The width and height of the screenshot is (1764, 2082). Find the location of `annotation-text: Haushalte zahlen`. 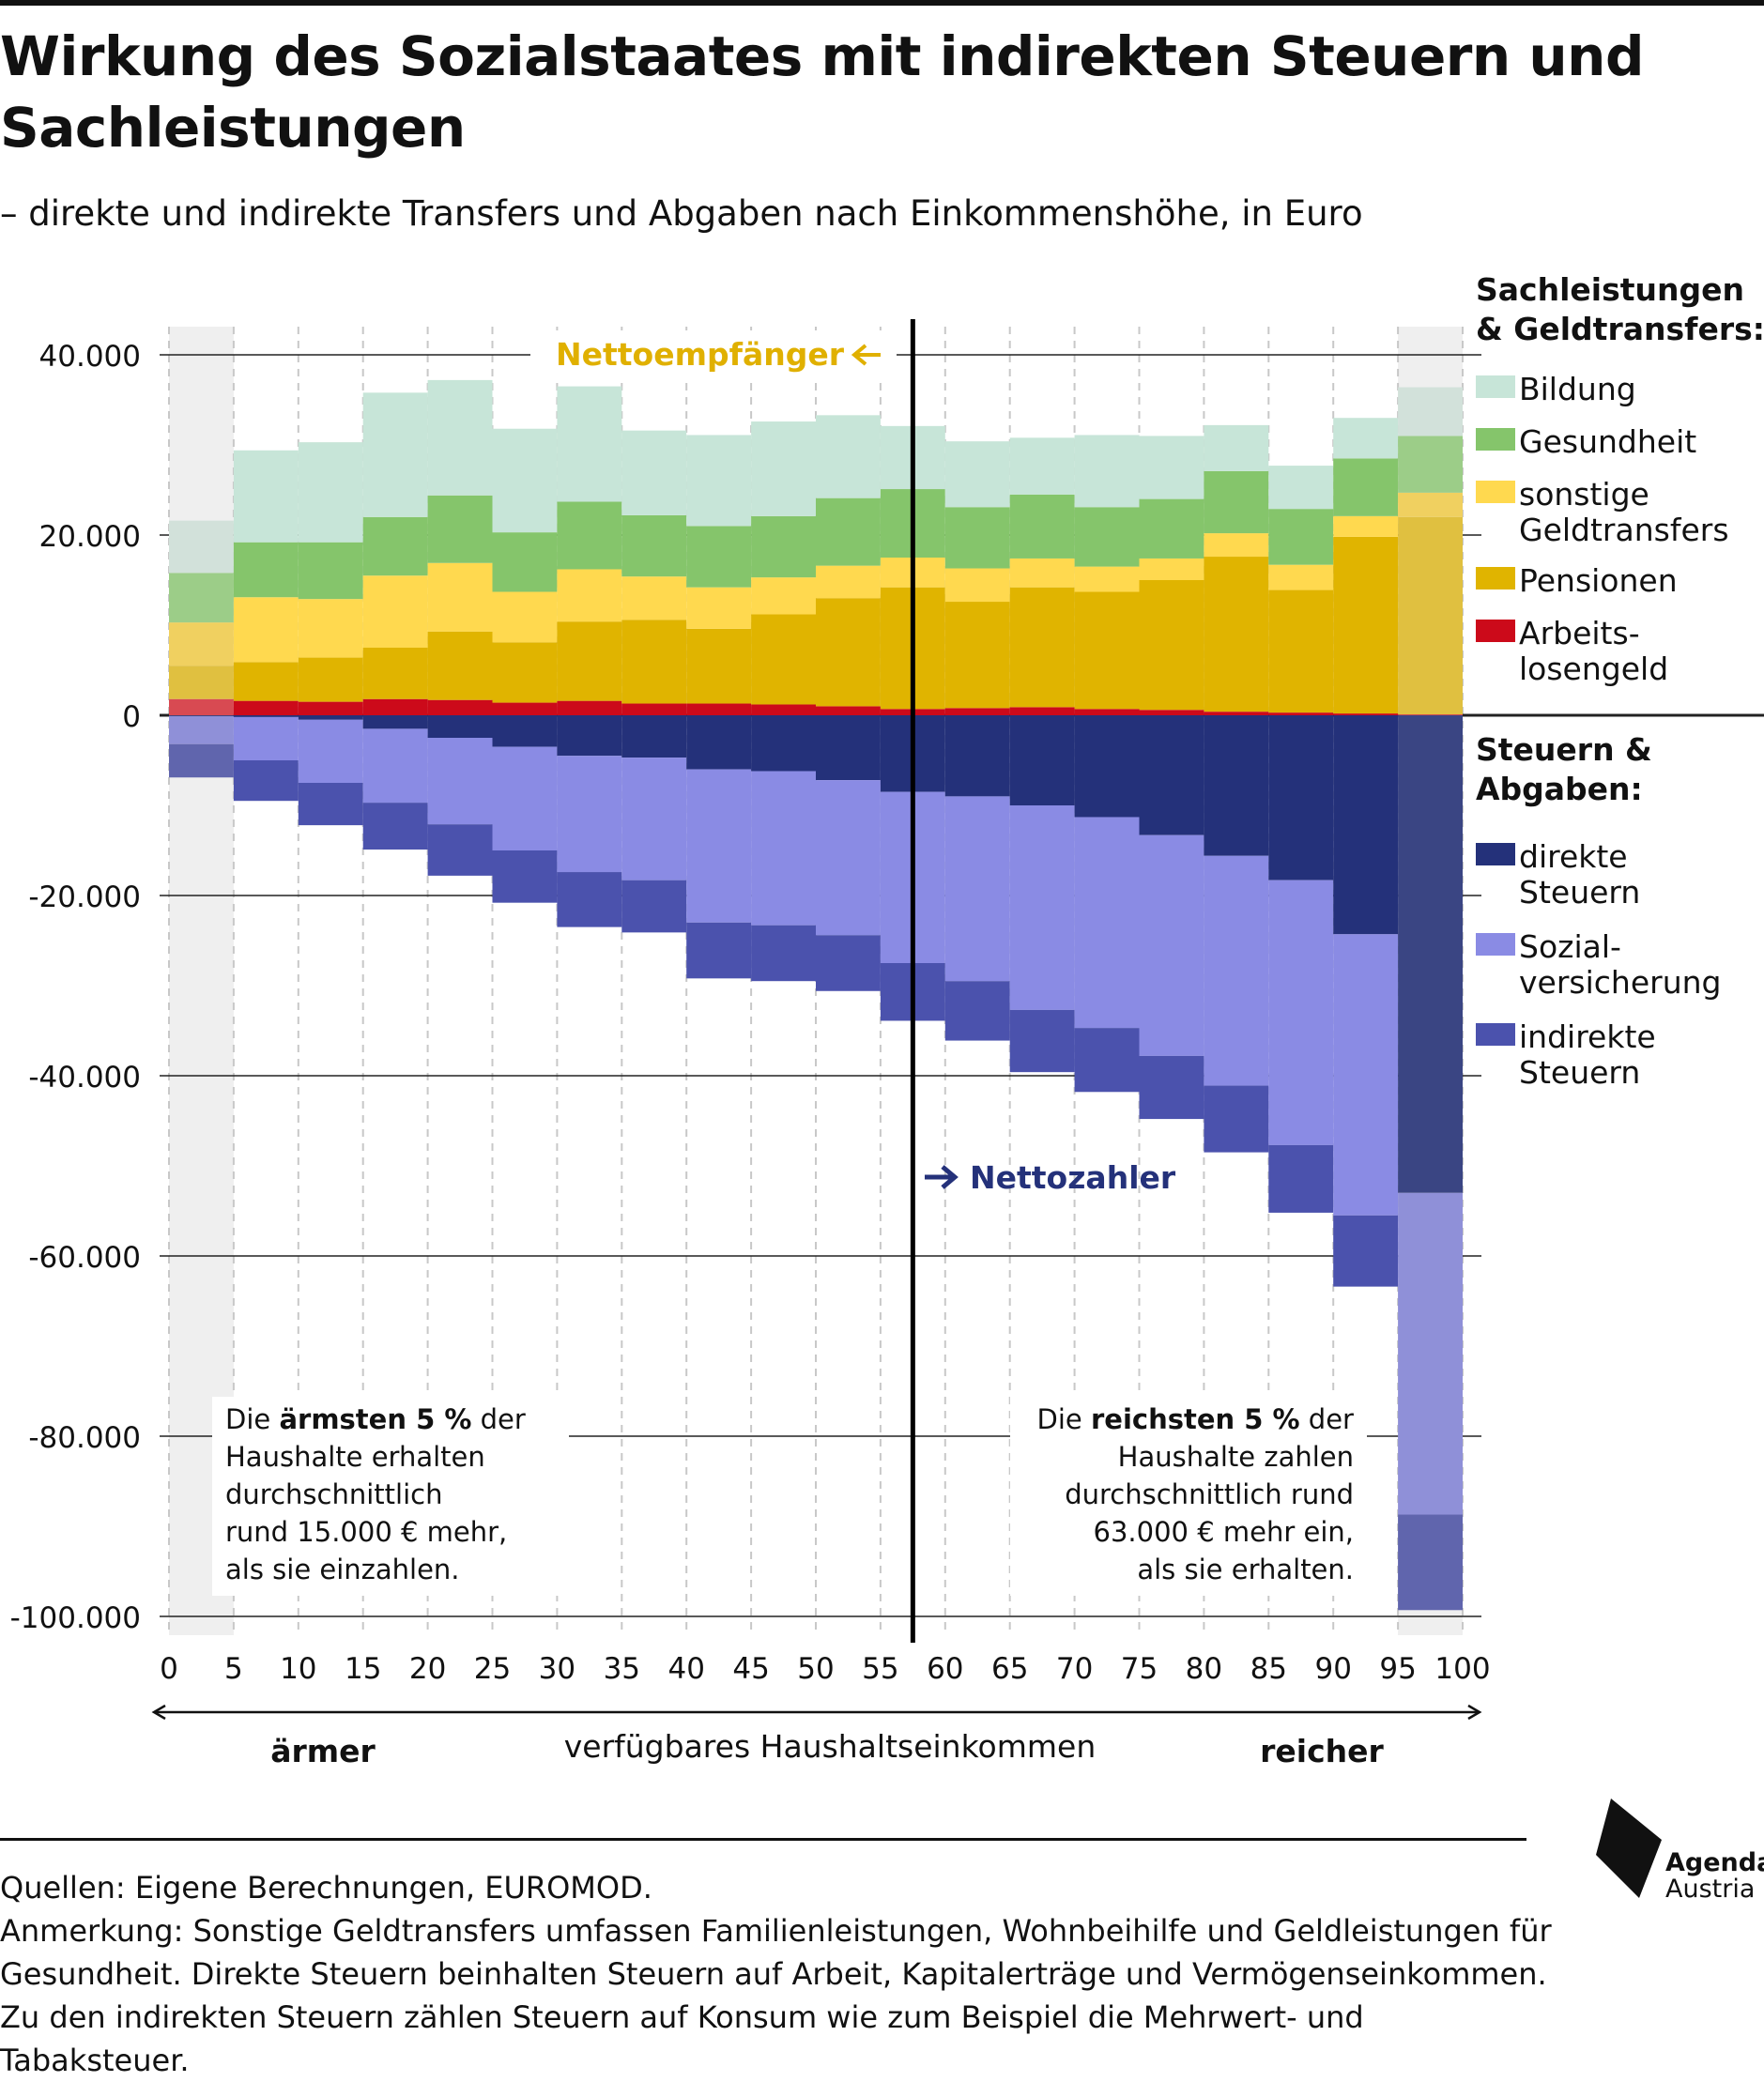

annotation-text: Haushalte zahlen is located at coordinates (1236, 1457).